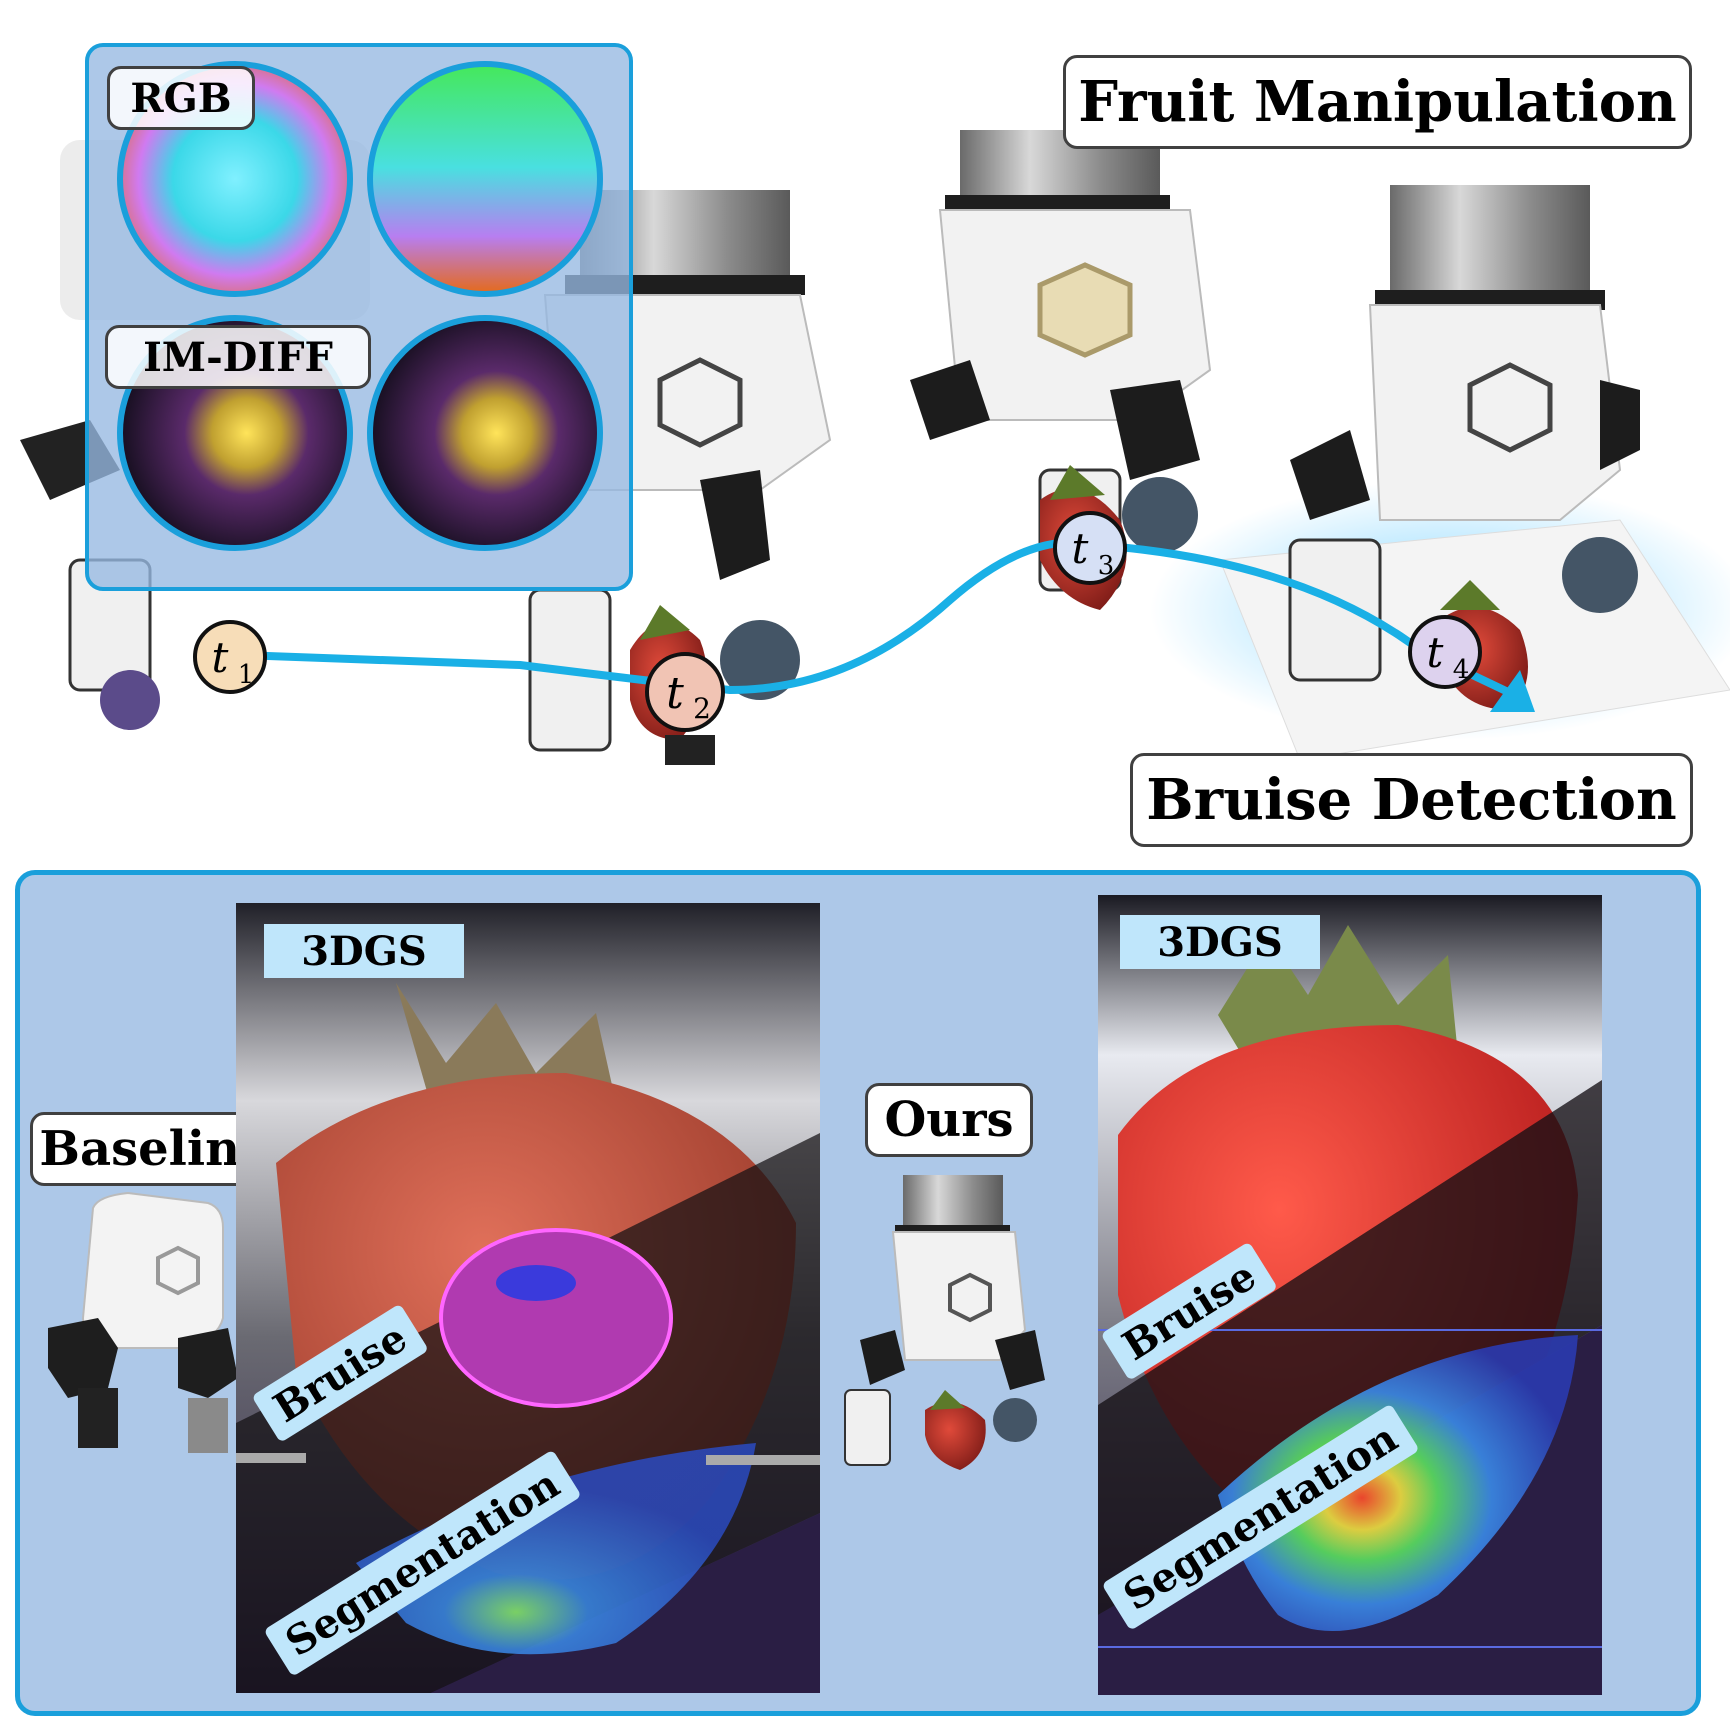 The width and height of the screenshot is (1730, 1728). I want to click on imdiff-image-right, so click(485, 433).